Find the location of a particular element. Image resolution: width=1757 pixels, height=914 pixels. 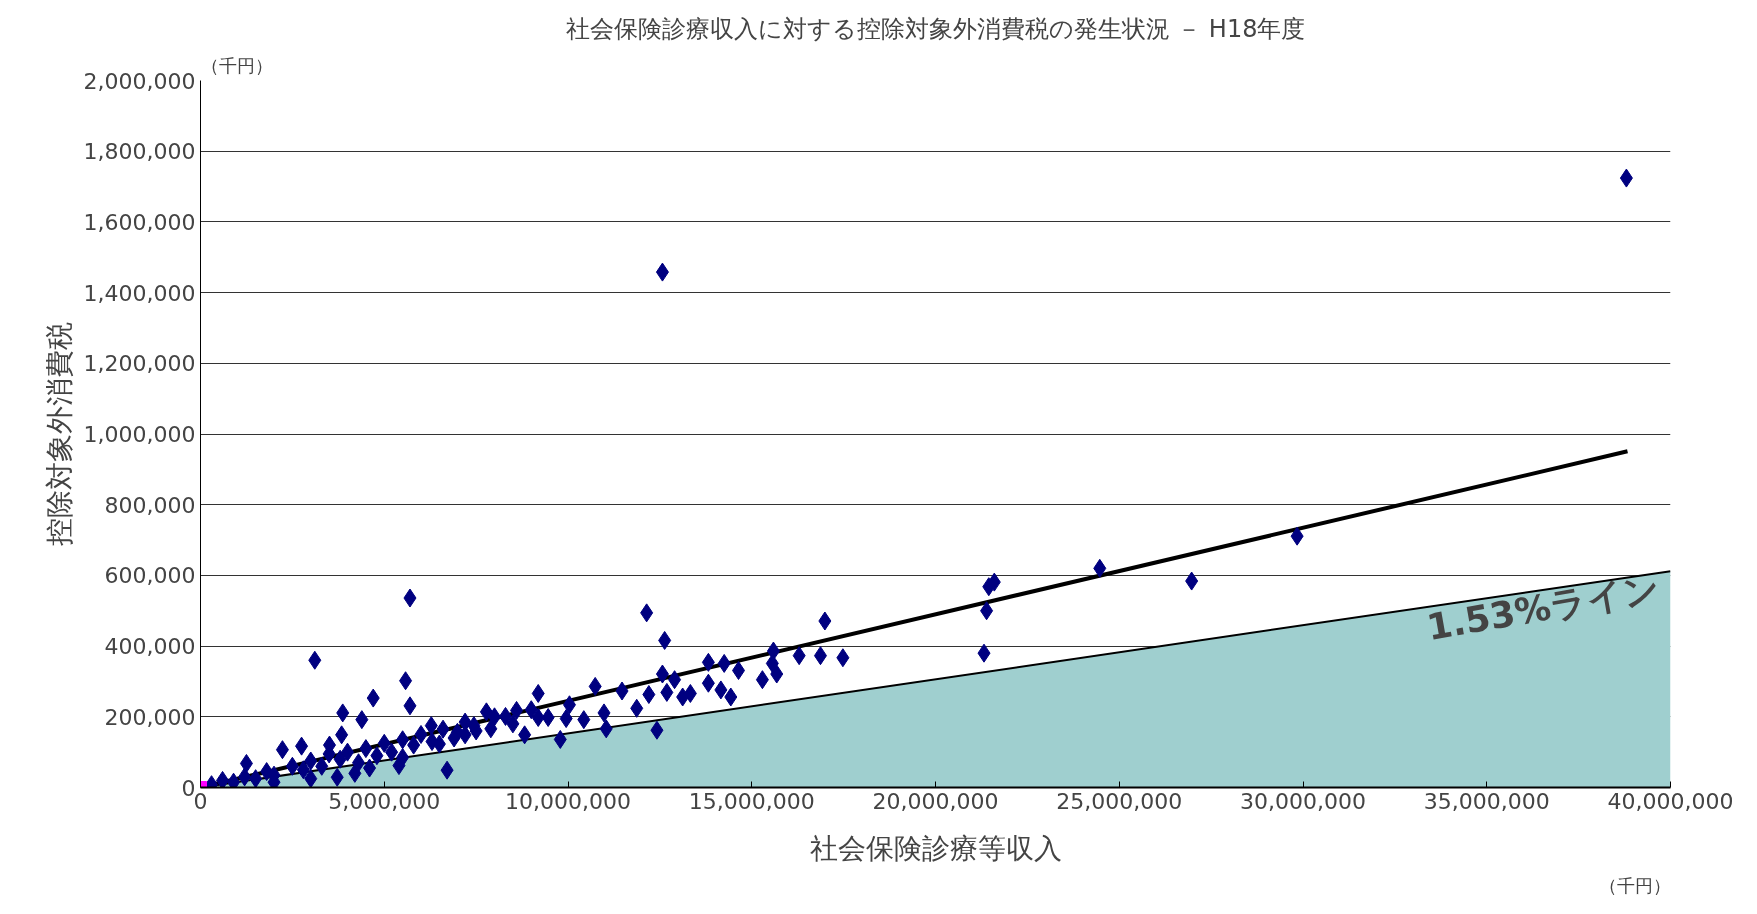

y-tick-label: 200,000 is located at coordinates (150, 717).